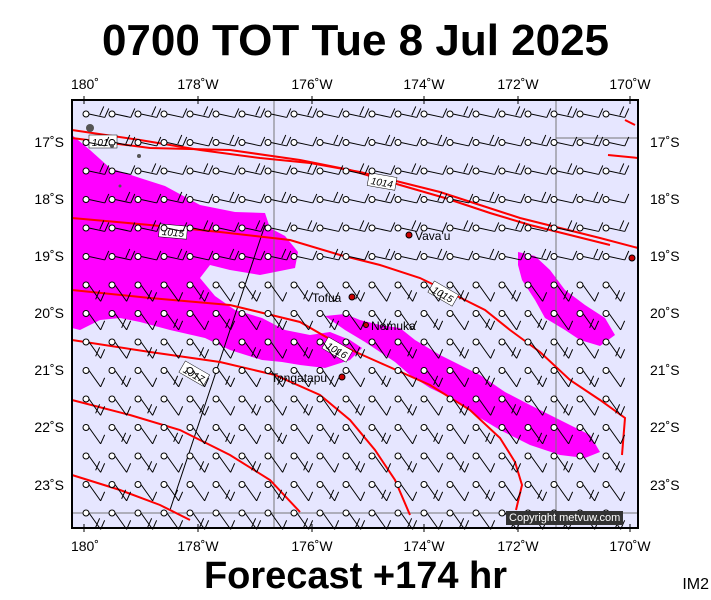 The width and height of the screenshot is (711, 600). What do you see at coordinates (355, 40) in the screenshot?
I see `map-title: 0700 TOT Tue 8 Jul 2025` at bounding box center [355, 40].